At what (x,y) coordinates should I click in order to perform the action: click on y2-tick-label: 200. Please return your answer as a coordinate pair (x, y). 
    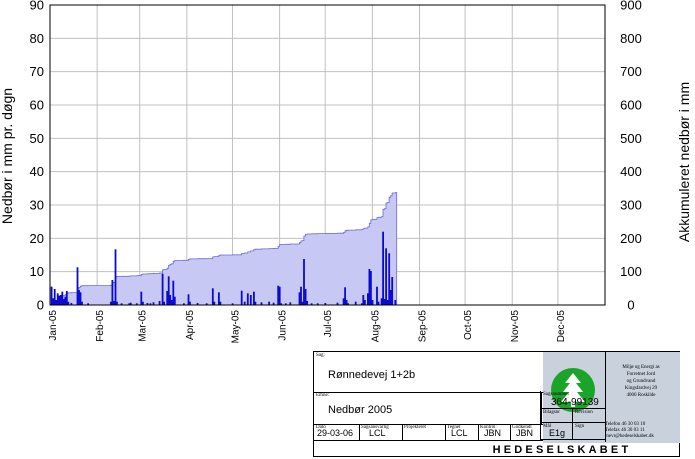
    Looking at the image, I should click on (631, 238).